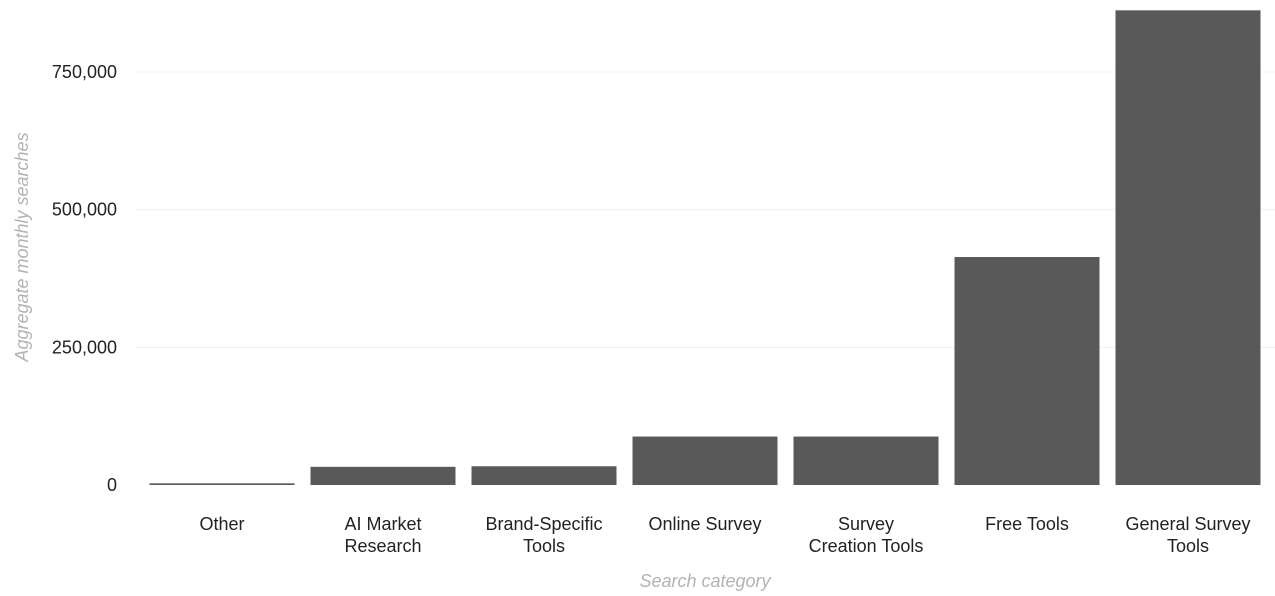  Describe the element at coordinates (84, 347) in the screenshot. I see `y-tick-label: 250,000` at that location.